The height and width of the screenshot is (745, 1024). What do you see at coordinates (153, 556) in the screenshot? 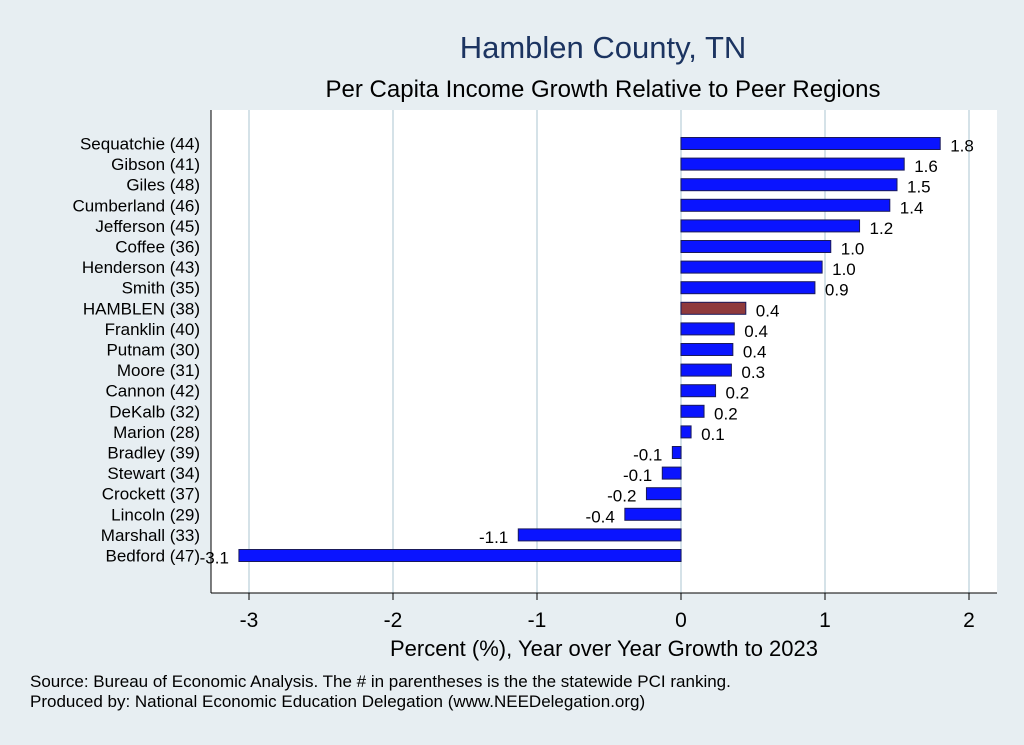
I see `category-label: Bedford (47)` at bounding box center [153, 556].